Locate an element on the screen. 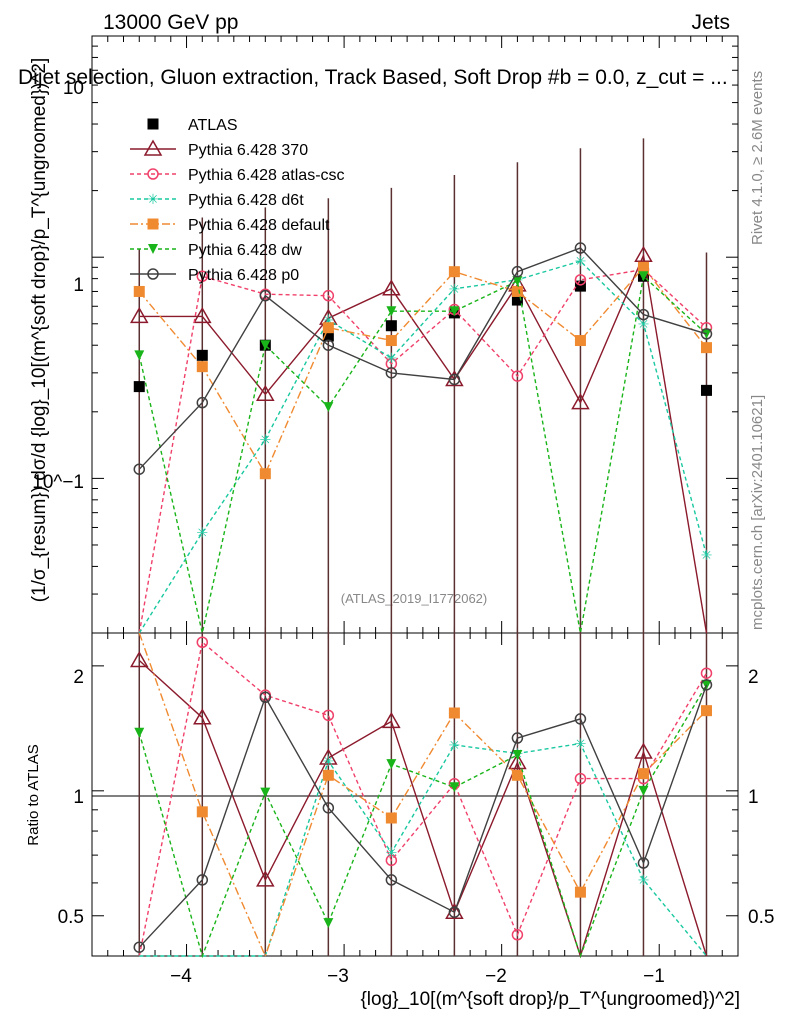 The width and height of the screenshot is (786, 1024). ratio-tick-label-2: 2 is located at coordinates (78, 677).